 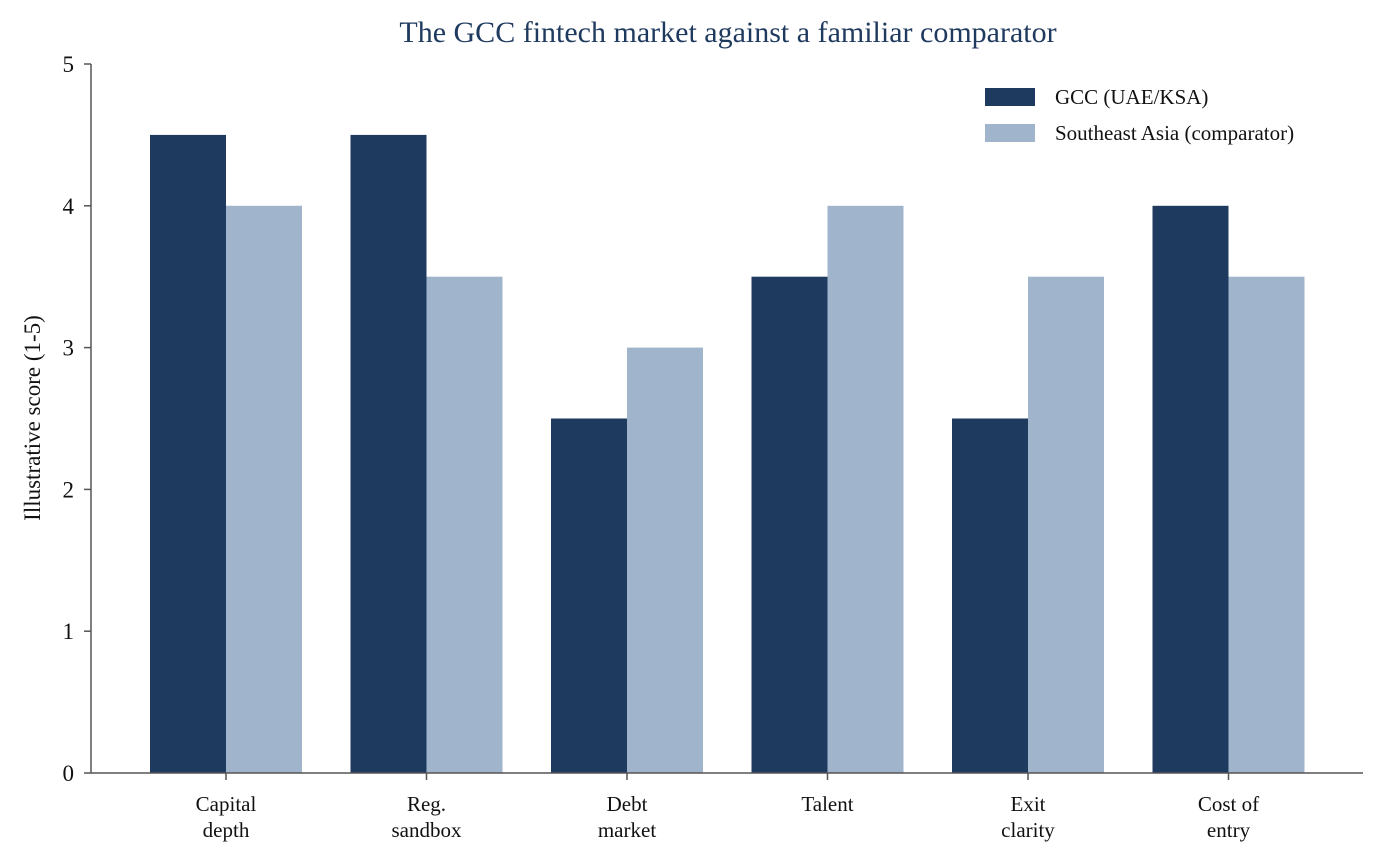 I want to click on x-tick-label-line: market, so click(x=627, y=830).